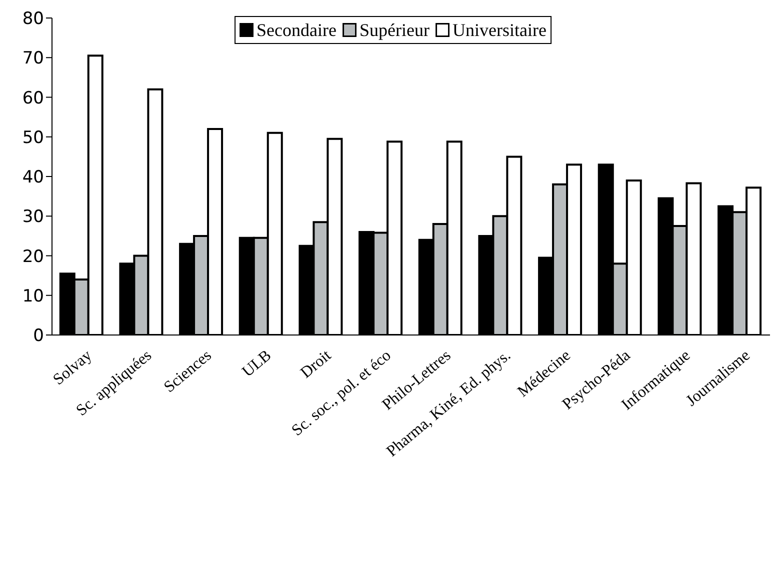 Image resolution: width=778 pixels, height=563 pixels. What do you see at coordinates (296, 30) in the screenshot?
I see `legend-label: Secondaire` at bounding box center [296, 30].